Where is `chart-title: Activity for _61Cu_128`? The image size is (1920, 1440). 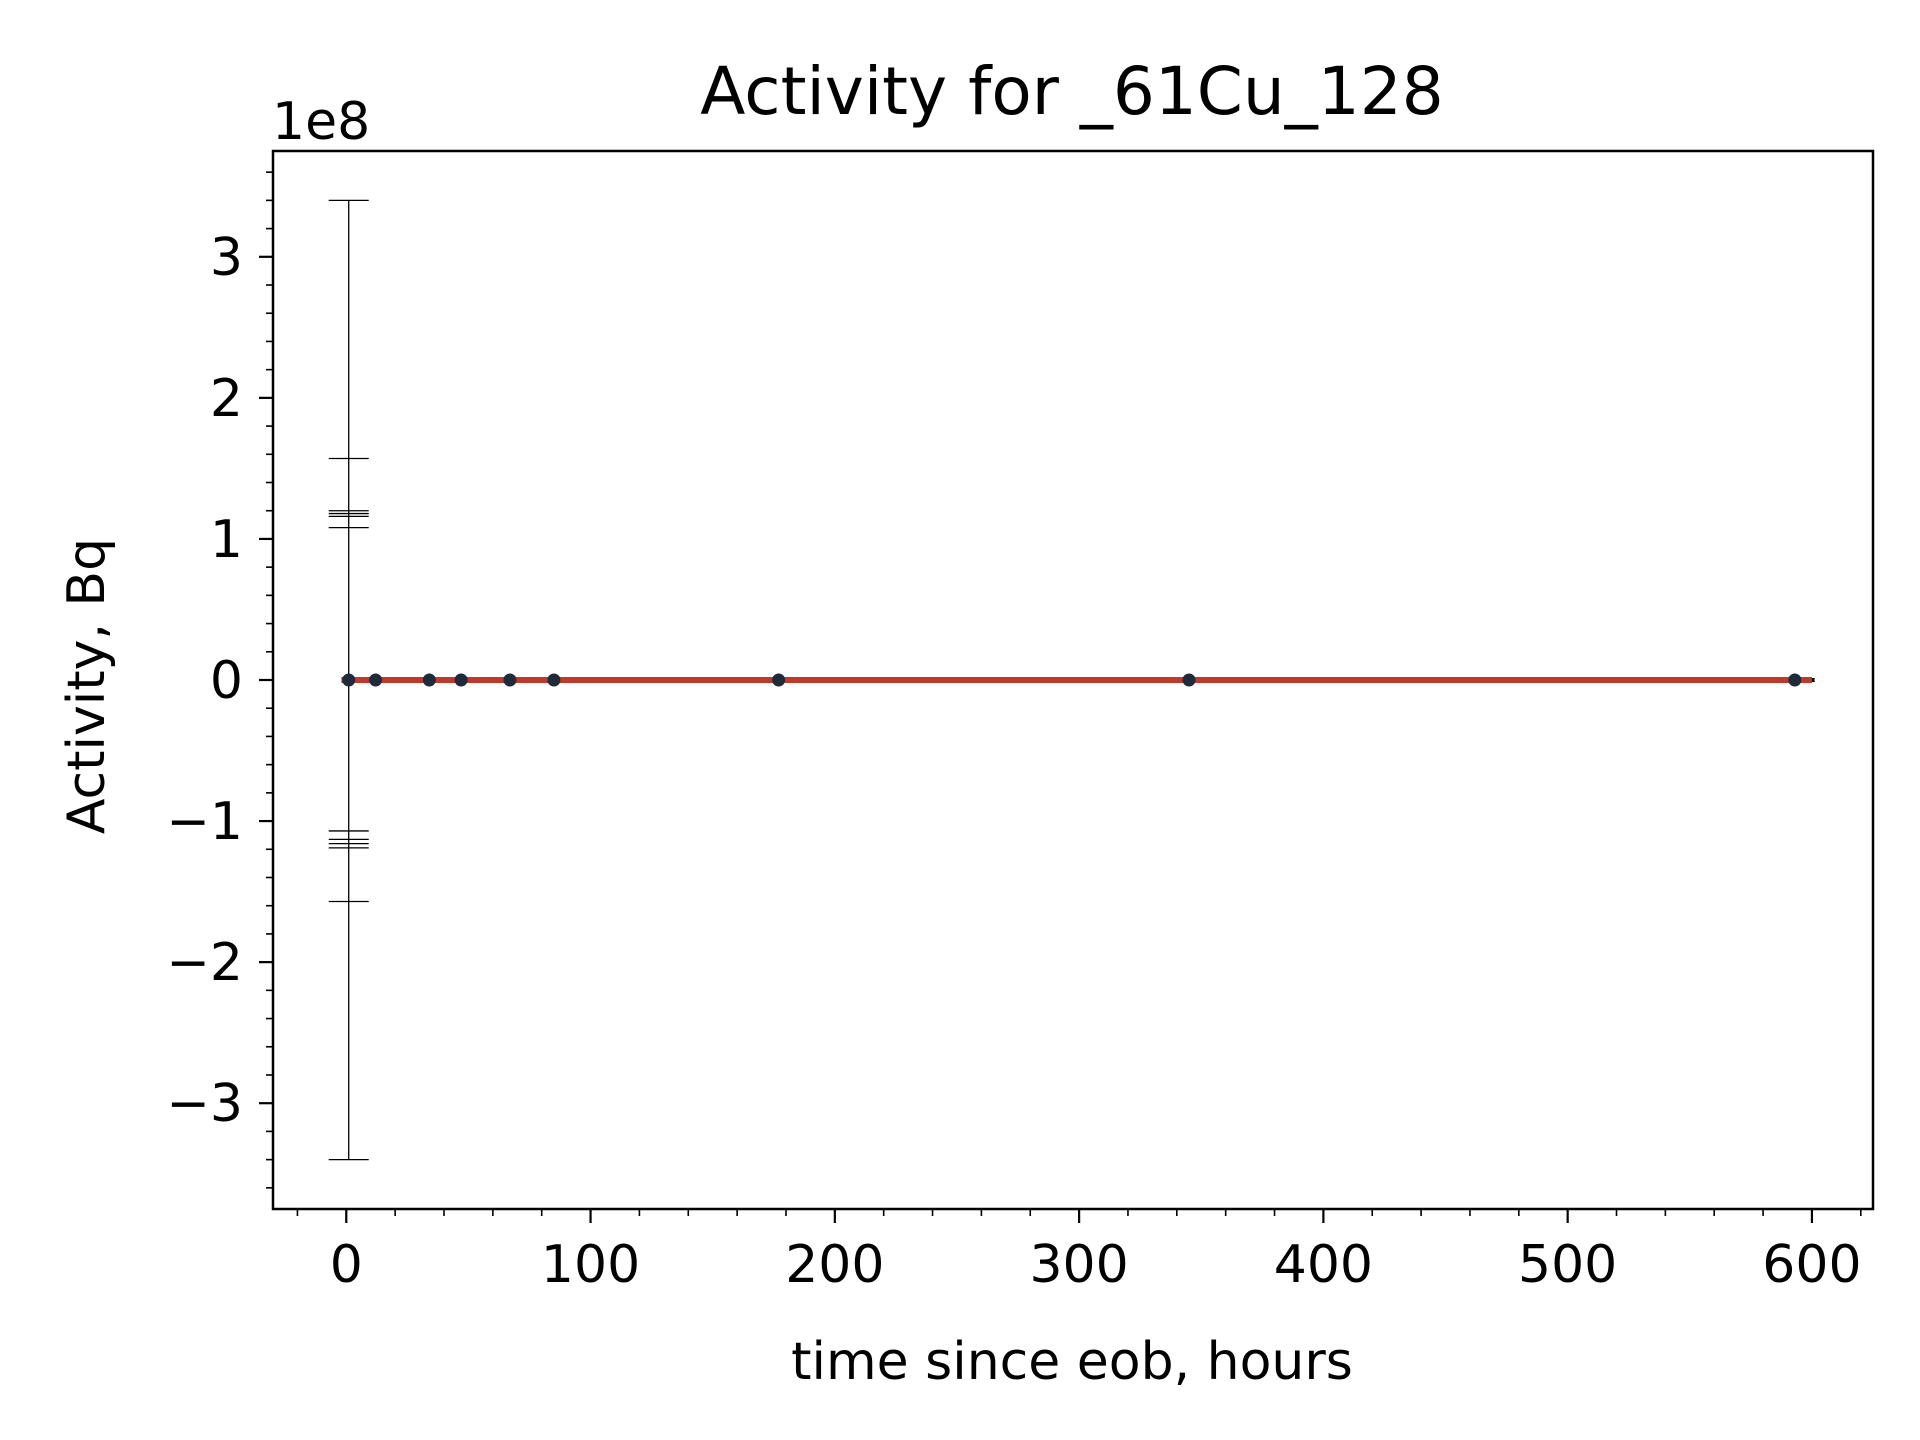 chart-title: Activity for _61Cu_128 is located at coordinates (1071, 91).